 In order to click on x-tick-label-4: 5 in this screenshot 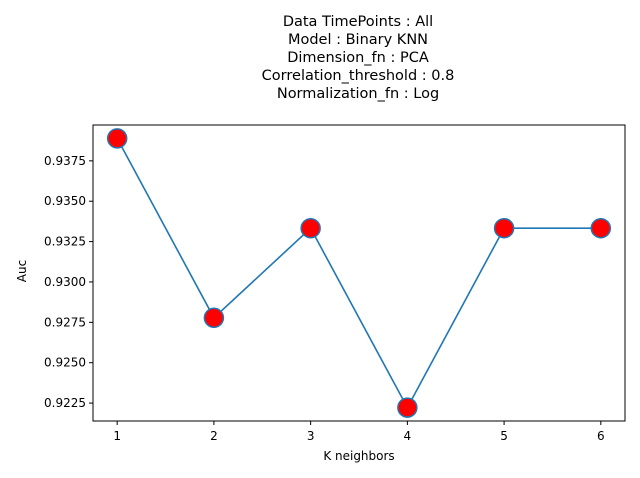, I will do `click(504, 436)`.